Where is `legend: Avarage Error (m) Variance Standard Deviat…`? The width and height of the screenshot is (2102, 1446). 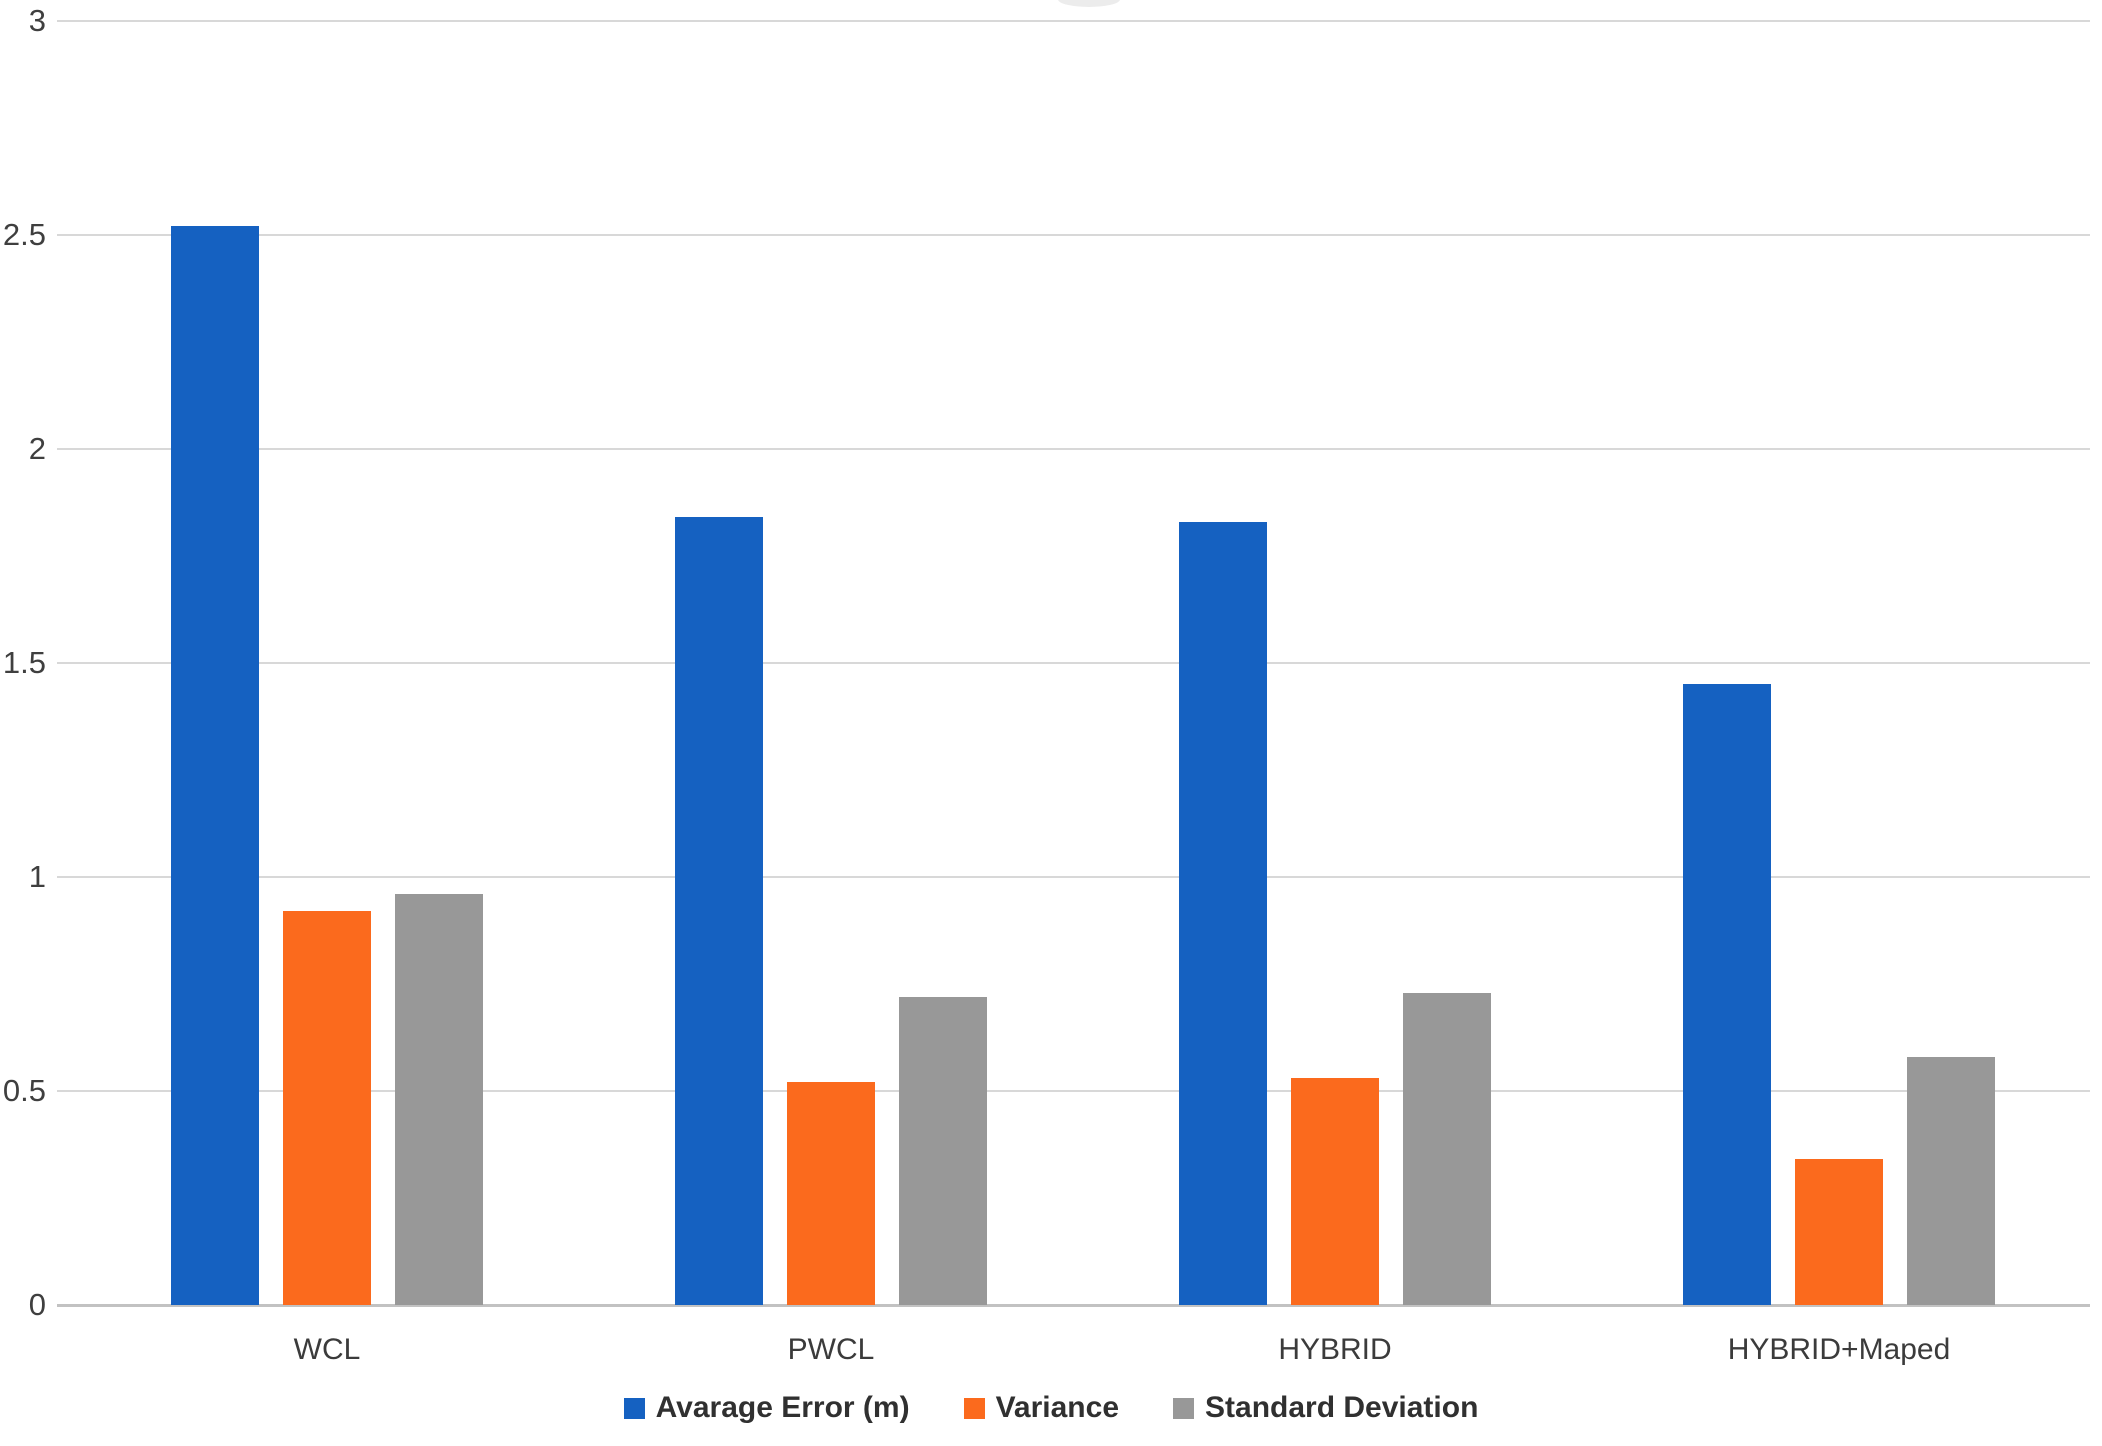 legend: Avarage Error (m) Variance Standard Deviat… is located at coordinates (1051, 1408).